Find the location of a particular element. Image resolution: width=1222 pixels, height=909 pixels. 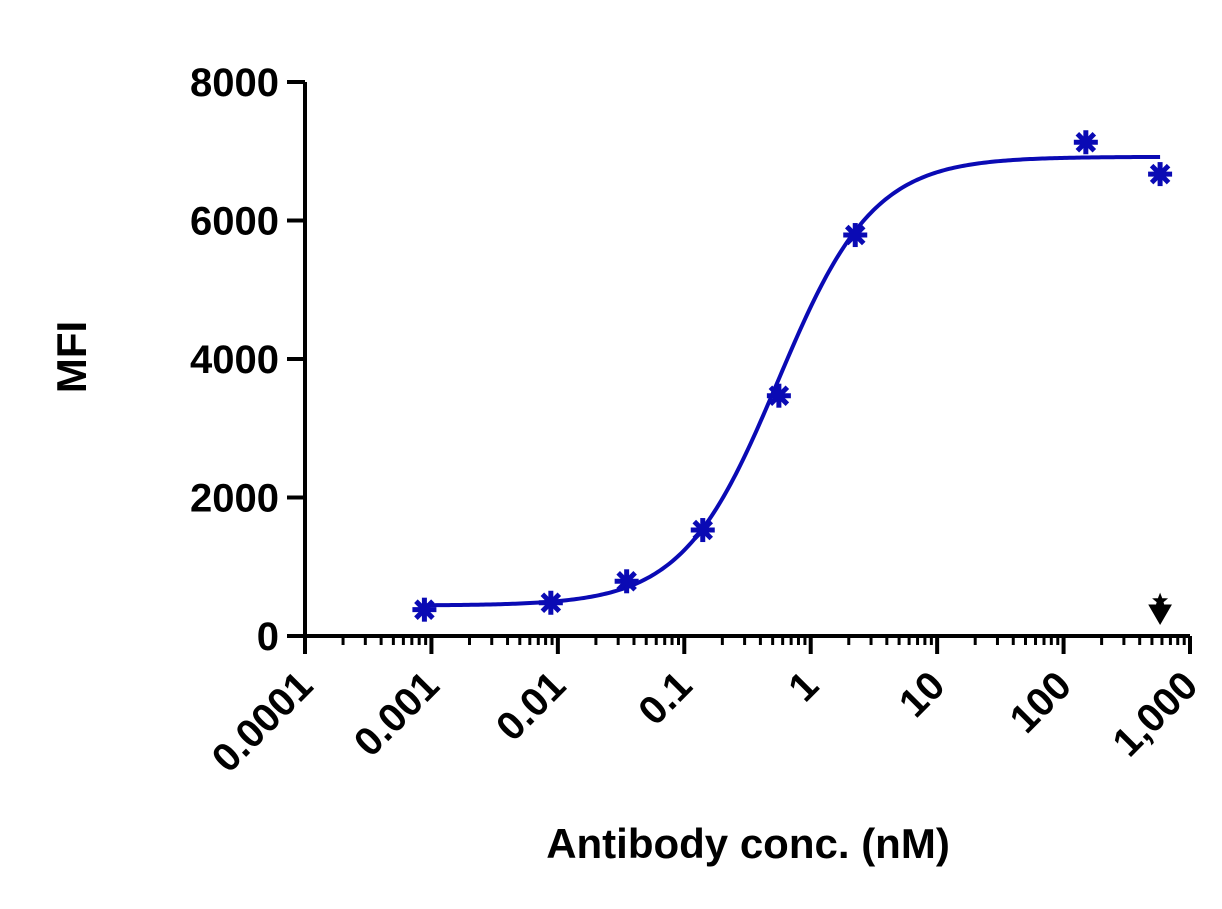

x-tick-label: 1,000 is located at coordinates (1155, 714).